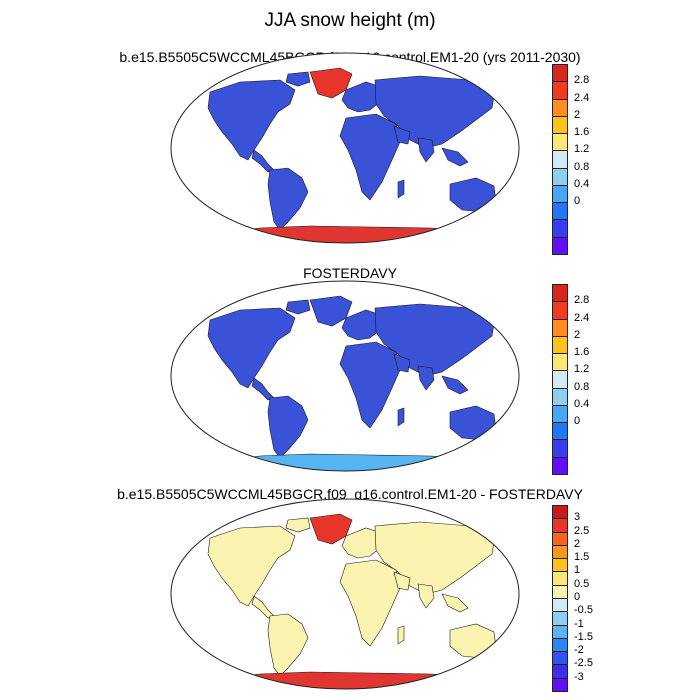  Describe the element at coordinates (579, 650) in the screenshot. I see `colorbar-label: -2` at that location.